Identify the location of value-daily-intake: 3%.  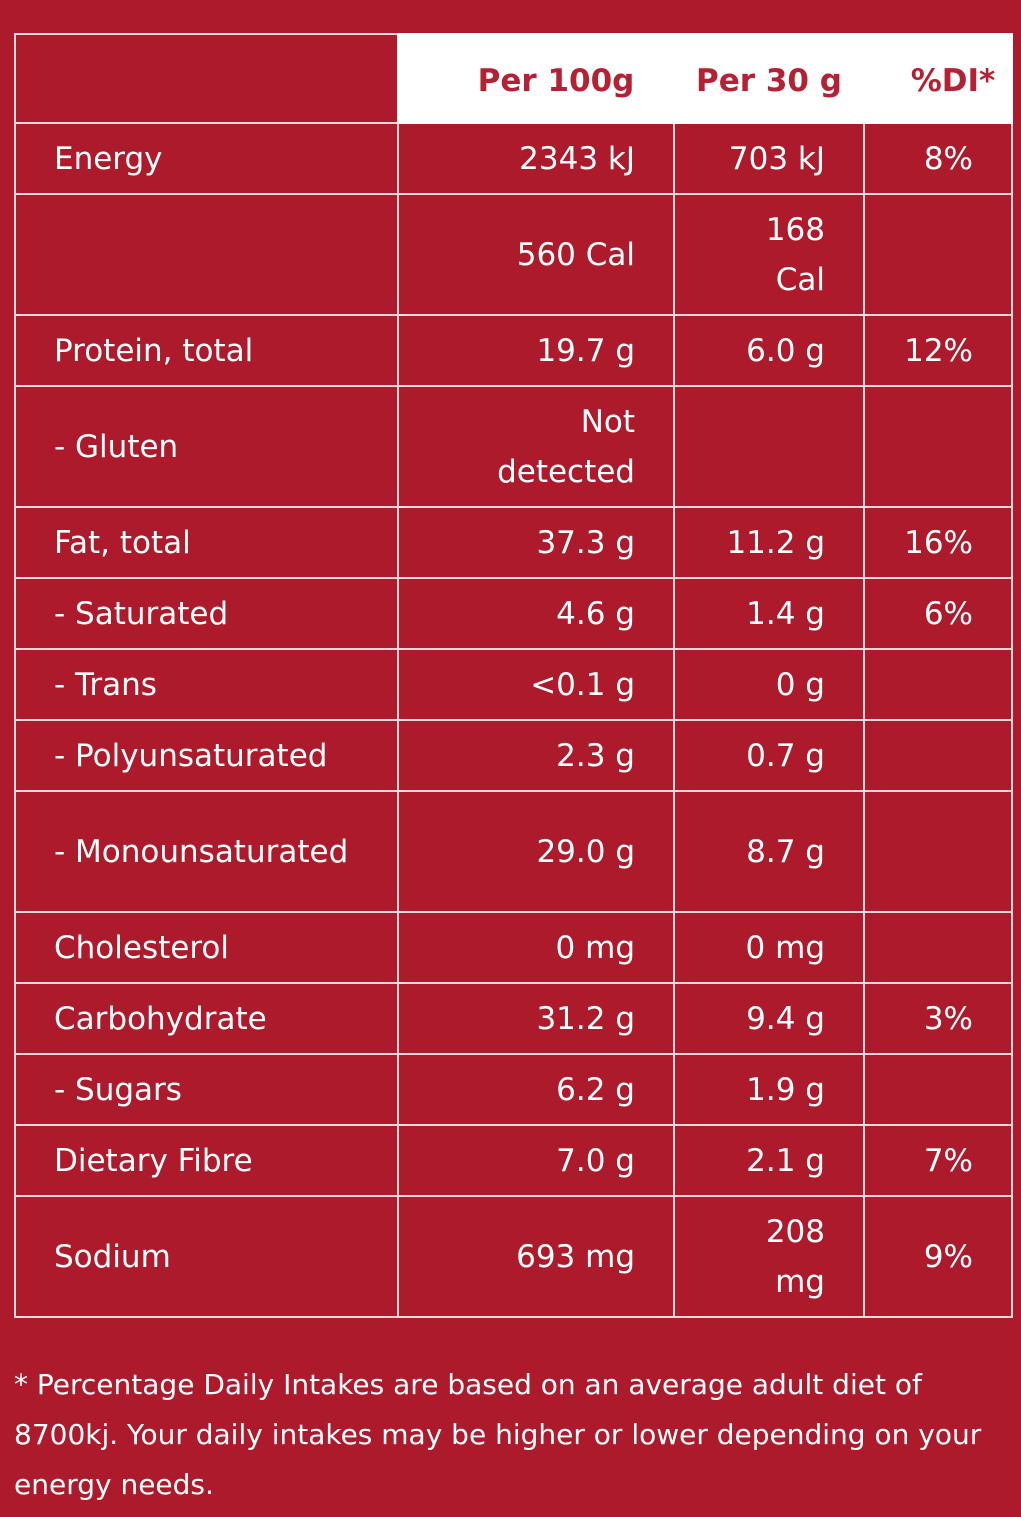
(938, 1018).